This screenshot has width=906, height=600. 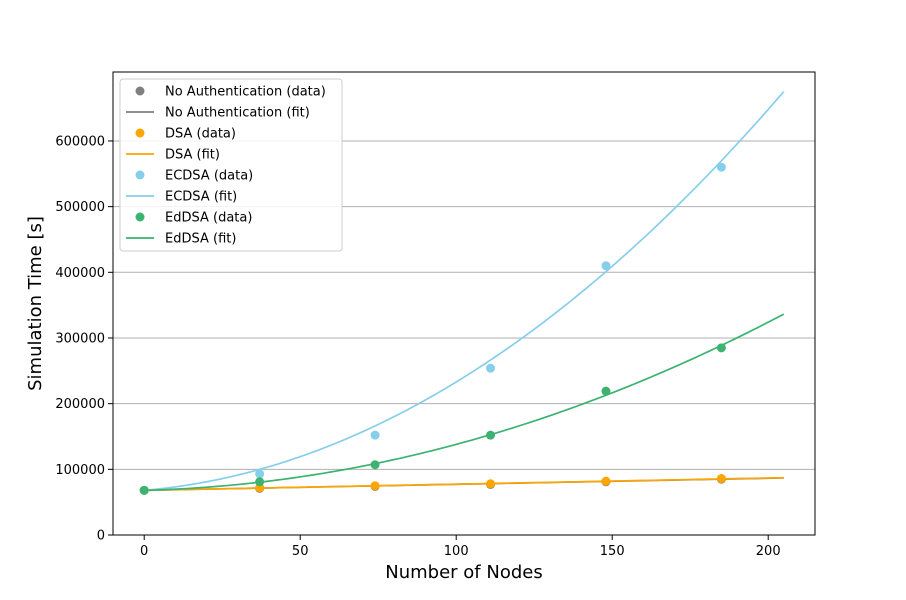 What do you see at coordinates (101, 536) in the screenshot?
I see `y-tick-label: 0` at bounding box center [101, 536].